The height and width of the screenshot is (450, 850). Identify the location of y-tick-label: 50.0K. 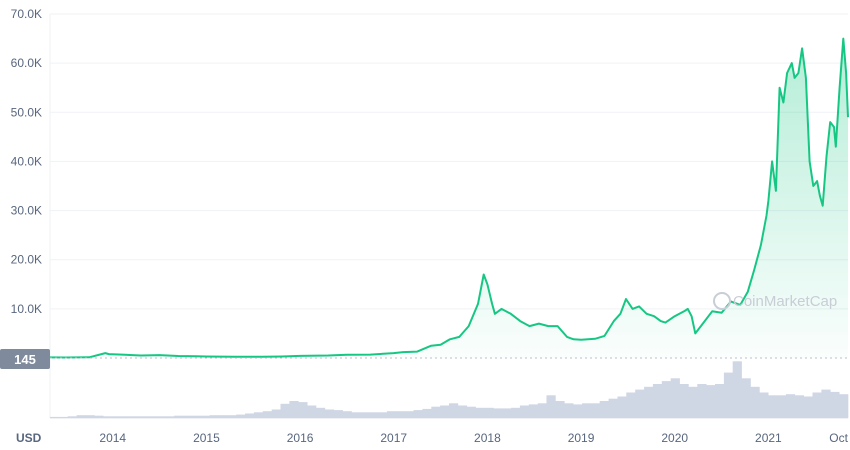
(26, 112).